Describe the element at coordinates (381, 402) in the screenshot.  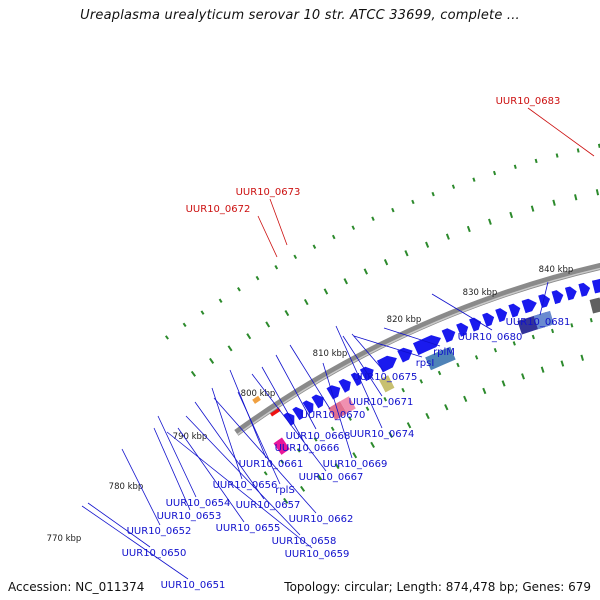
I see `gene-label: UUR10_0671` at that location.